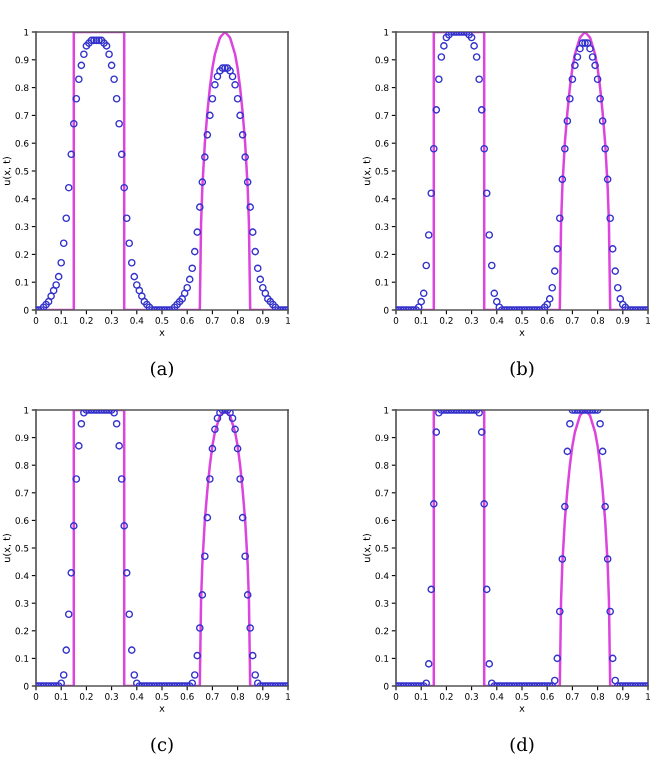  What do you see at coordinates (522, 745) in the screenshot?
I see `text: (d)` at bounding box center [522, 745].